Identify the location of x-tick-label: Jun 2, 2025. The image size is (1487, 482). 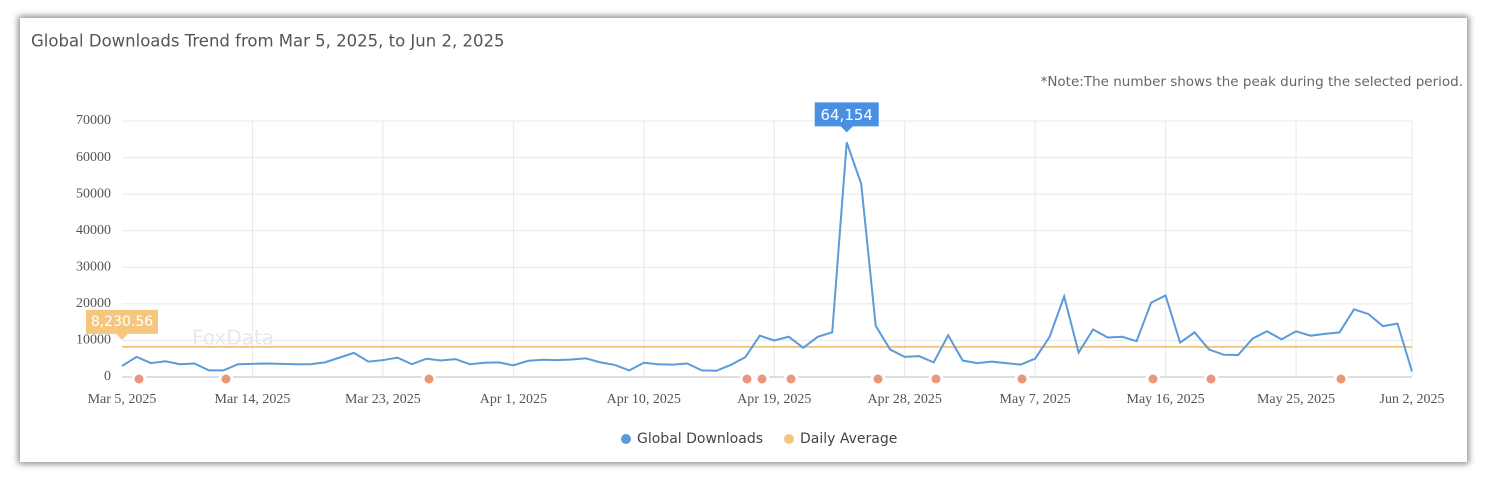
(1412, 399).